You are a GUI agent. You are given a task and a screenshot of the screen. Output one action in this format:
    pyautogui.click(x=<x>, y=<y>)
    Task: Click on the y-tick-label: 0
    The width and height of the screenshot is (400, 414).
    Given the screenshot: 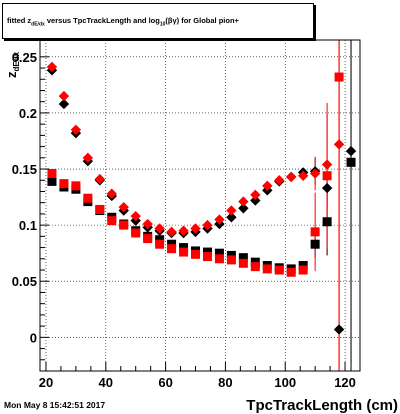 What is the action you would take?
    pyautogui.click(x=33, y=337)
    